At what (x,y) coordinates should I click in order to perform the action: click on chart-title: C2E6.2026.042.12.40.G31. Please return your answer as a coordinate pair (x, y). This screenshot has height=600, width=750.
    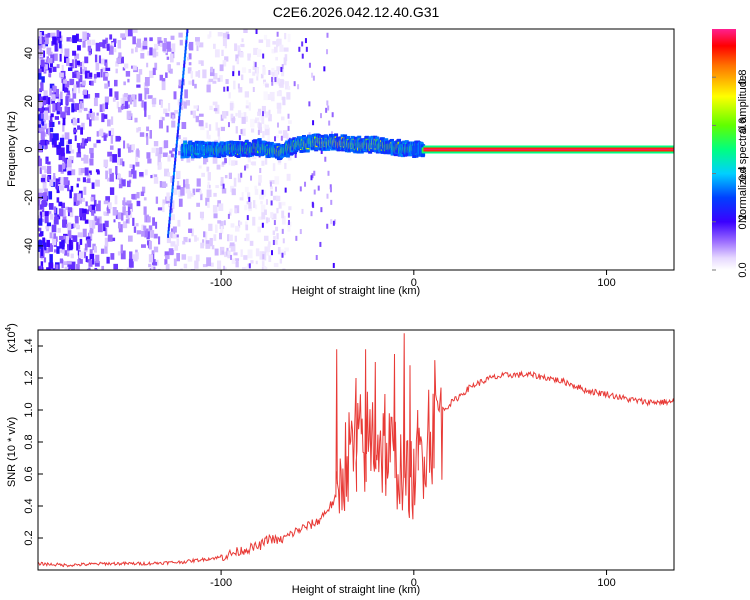
    Looking at the image, I should click on (356, 12).